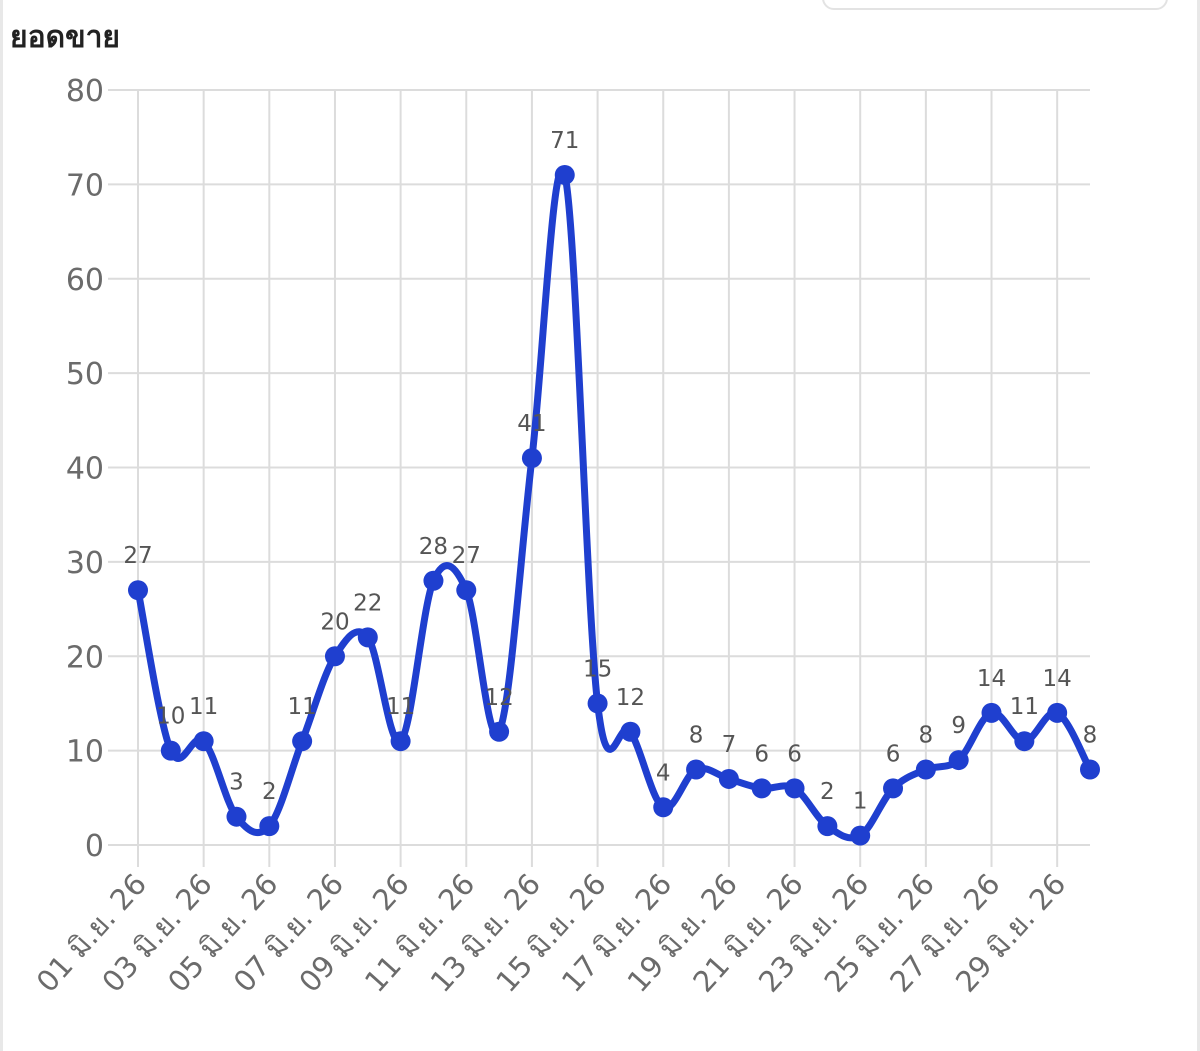  Describe the element at coordinates (1198, 525) in the screenshot. I see `right-frame-edge` at that location.